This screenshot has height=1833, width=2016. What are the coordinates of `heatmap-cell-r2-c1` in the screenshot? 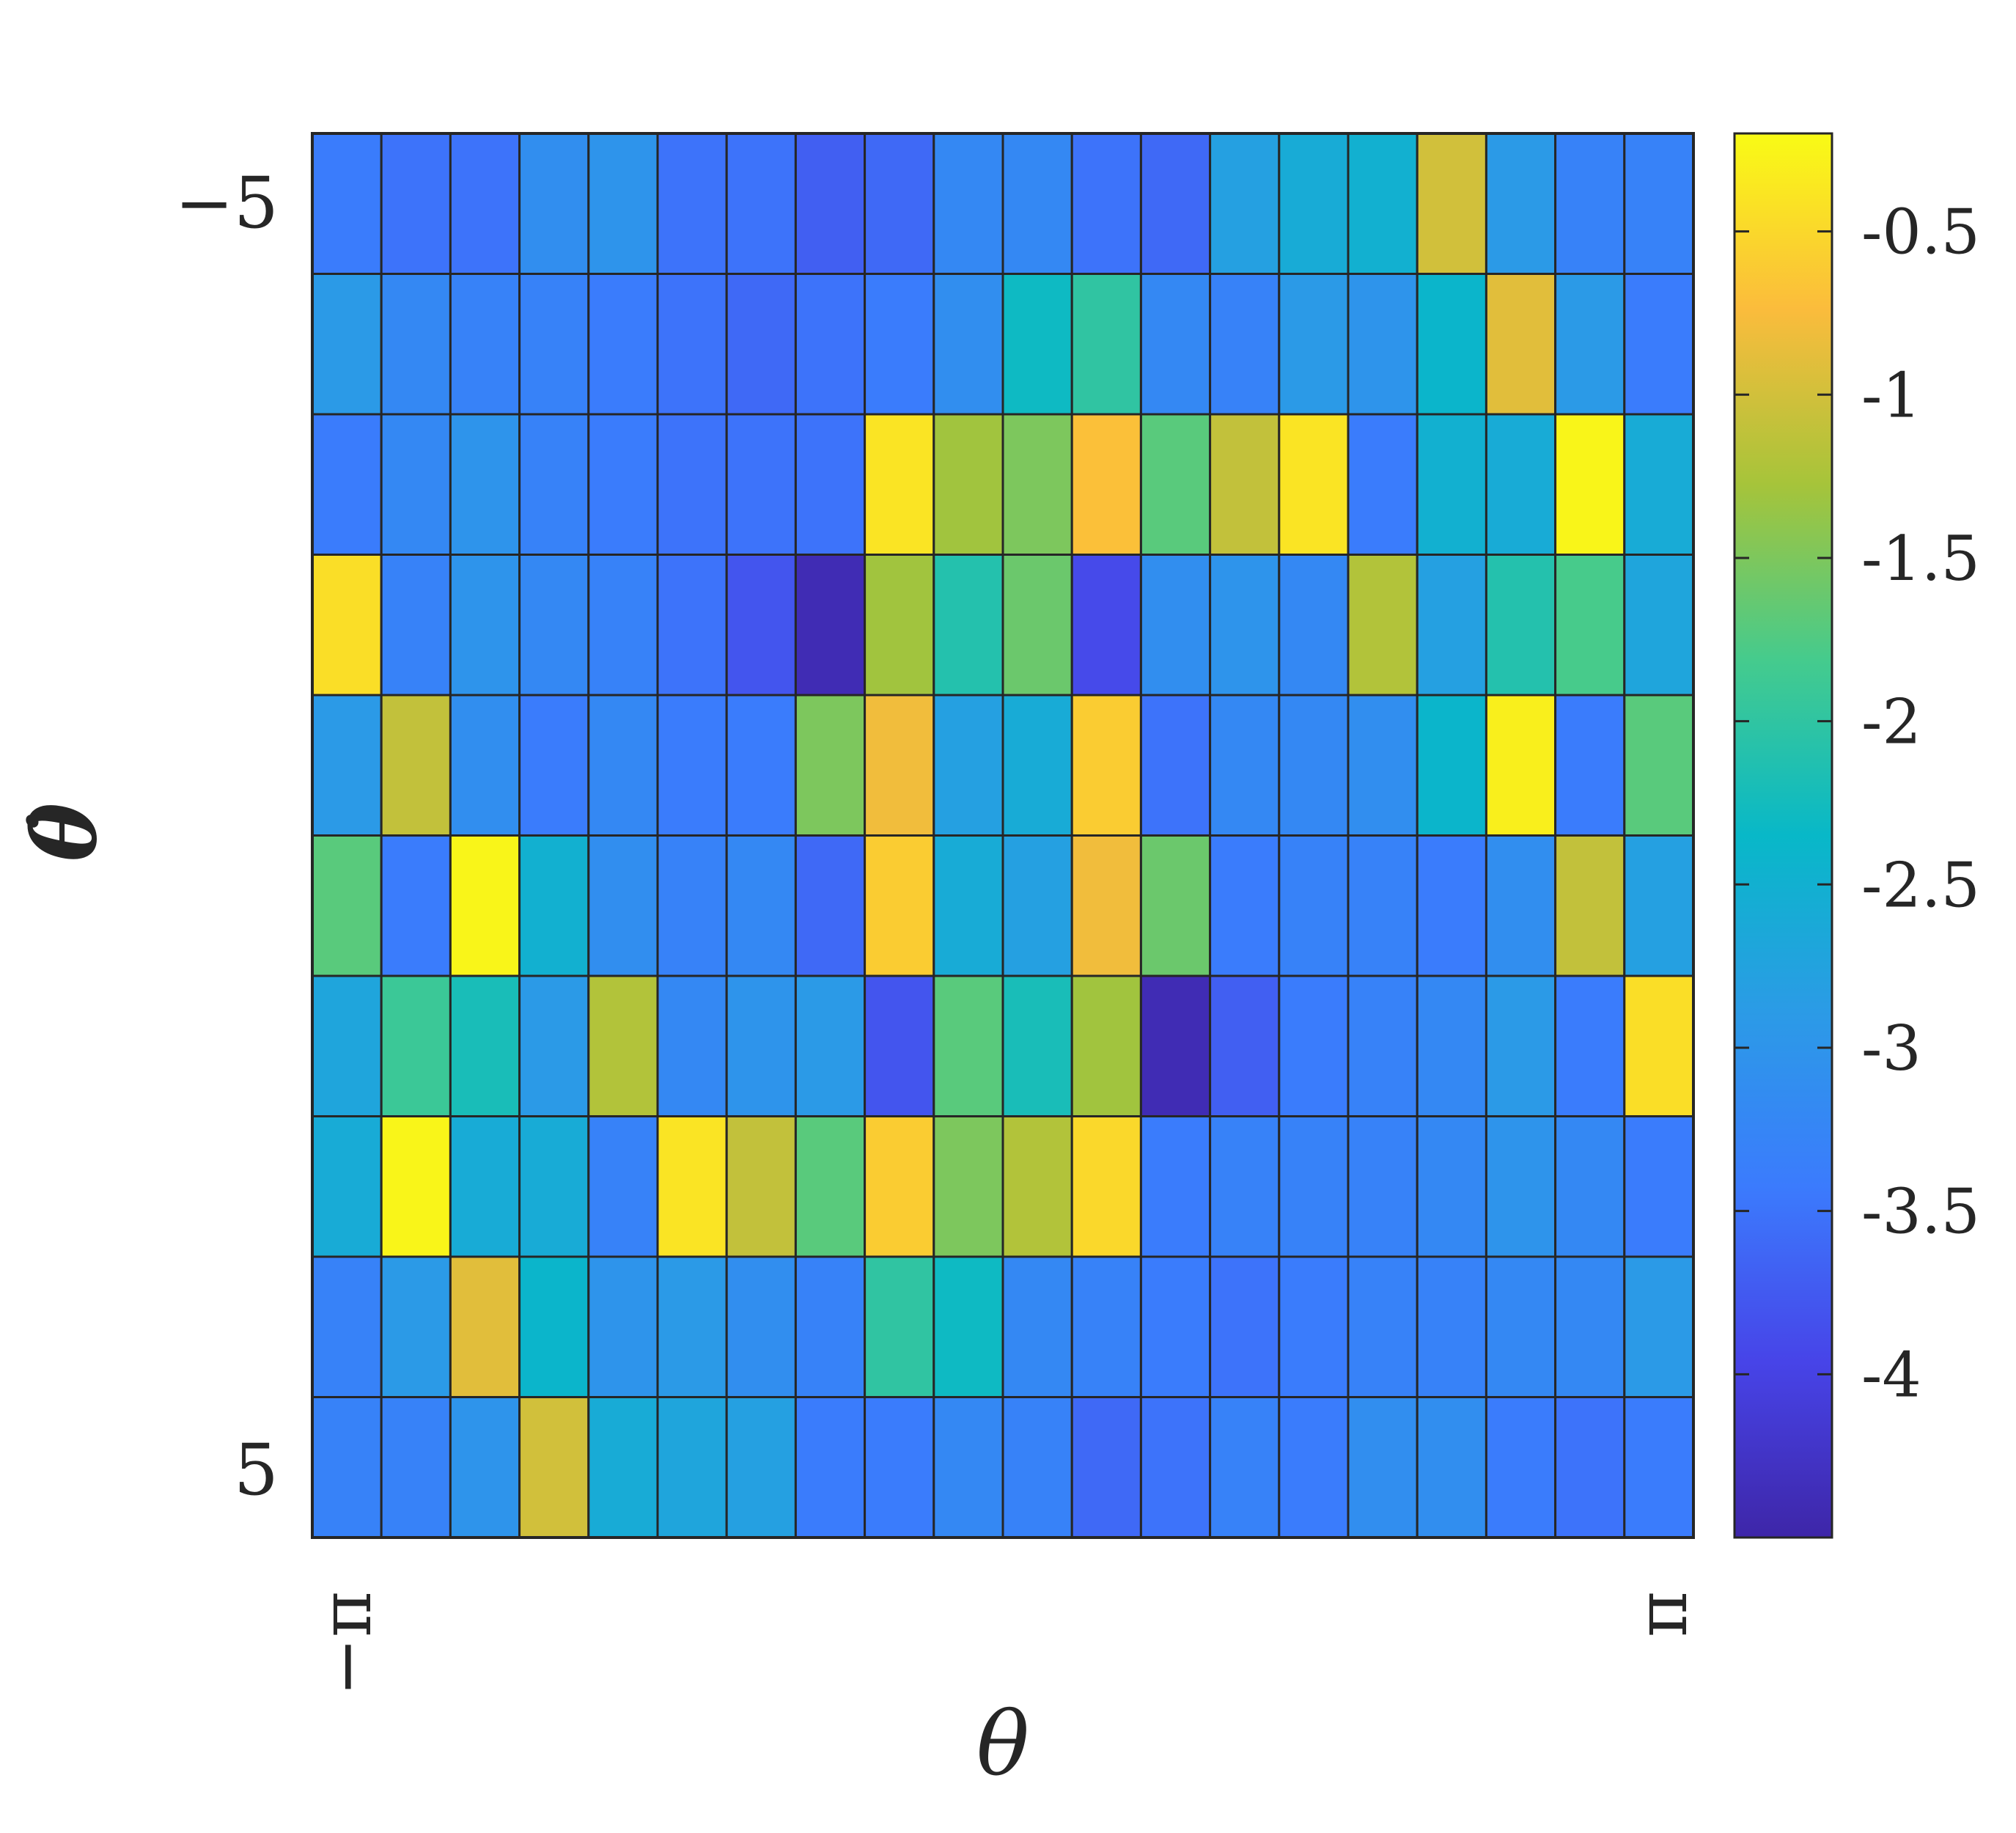 It's located at (416, 484).